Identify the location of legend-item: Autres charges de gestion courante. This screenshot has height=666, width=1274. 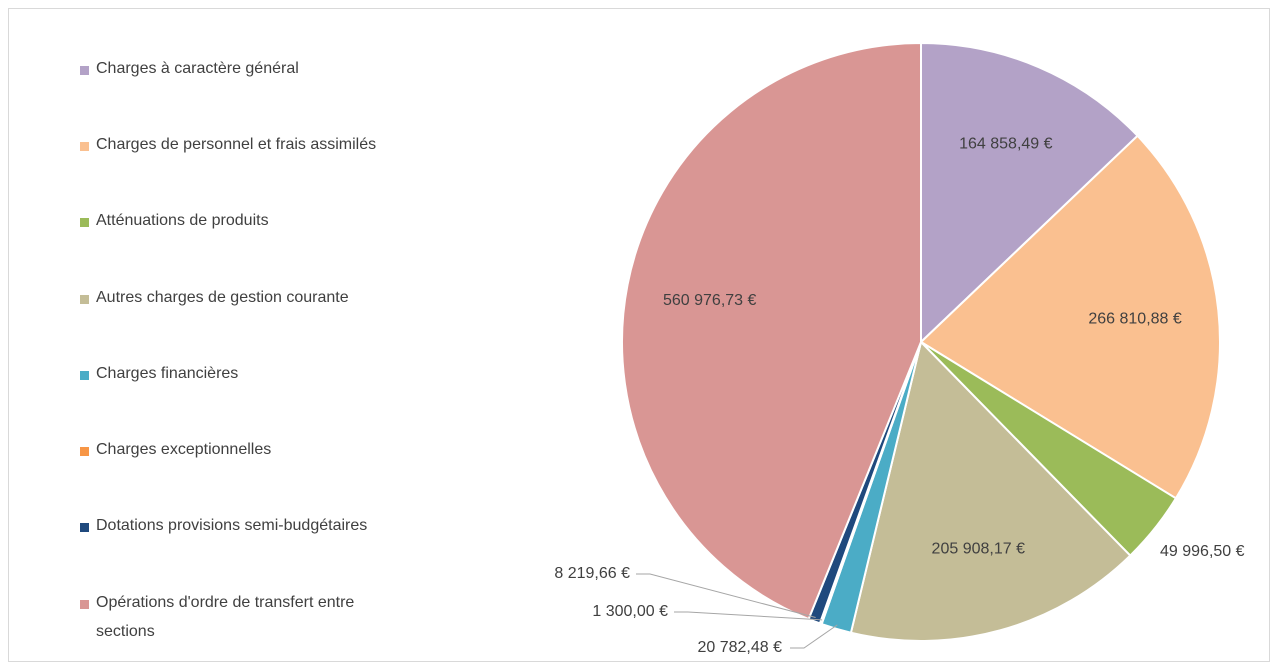
(214, 300).